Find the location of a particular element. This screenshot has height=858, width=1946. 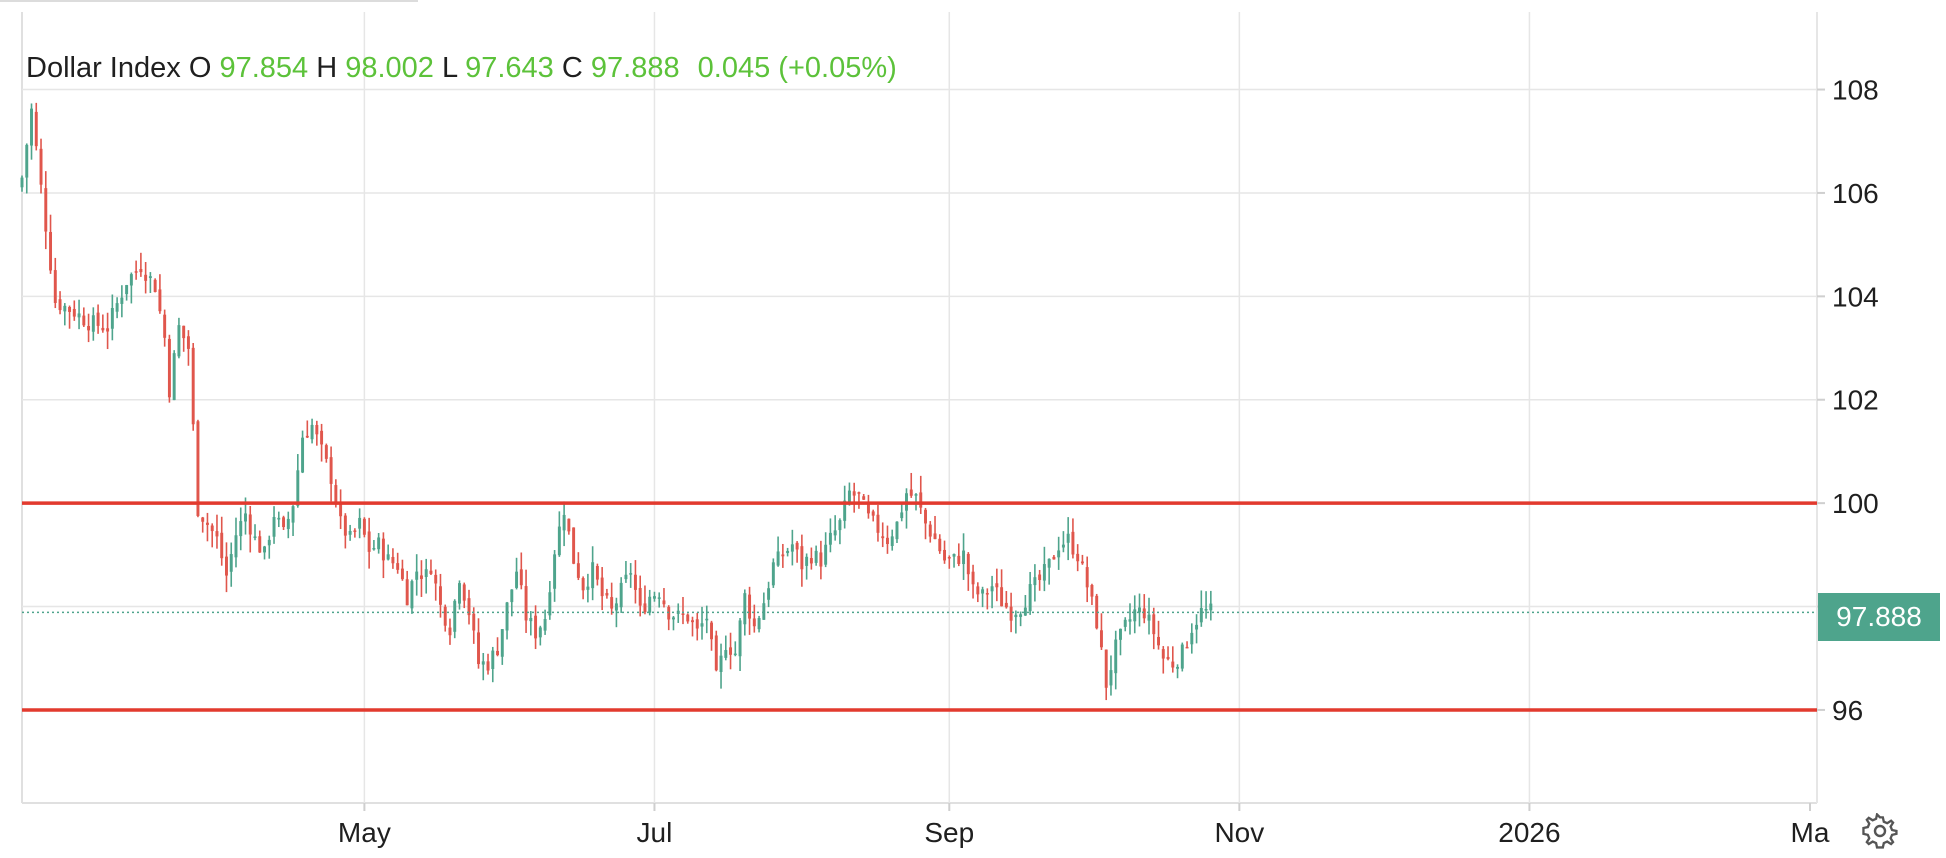

settings-gear-icon is located at coordinates (1880, 831).